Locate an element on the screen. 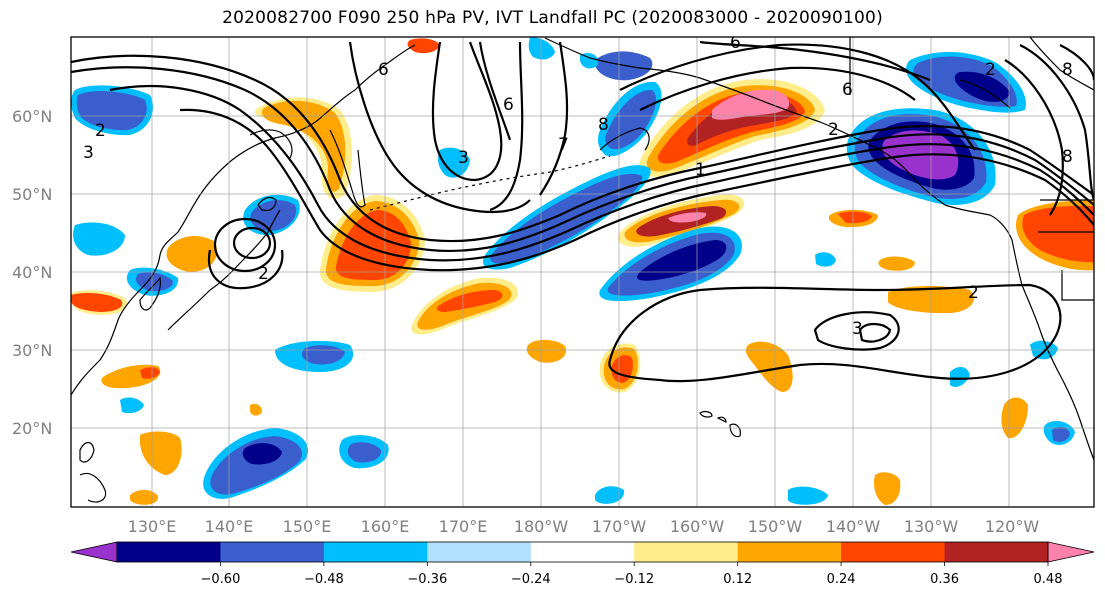 Image resolution: width=1105 pixels, height=601 pixels. colorbar-tick-label: 0.24 is located at coordinates (841, 579).